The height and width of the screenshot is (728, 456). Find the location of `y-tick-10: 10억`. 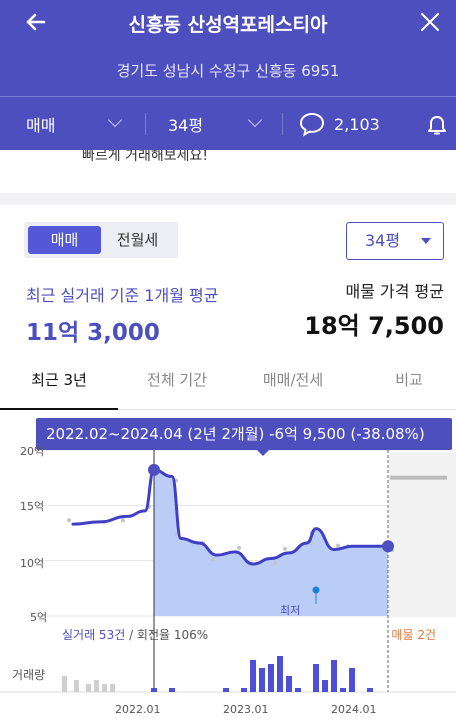

y-tick-10: 10억 is located at coordinates (32, 563).